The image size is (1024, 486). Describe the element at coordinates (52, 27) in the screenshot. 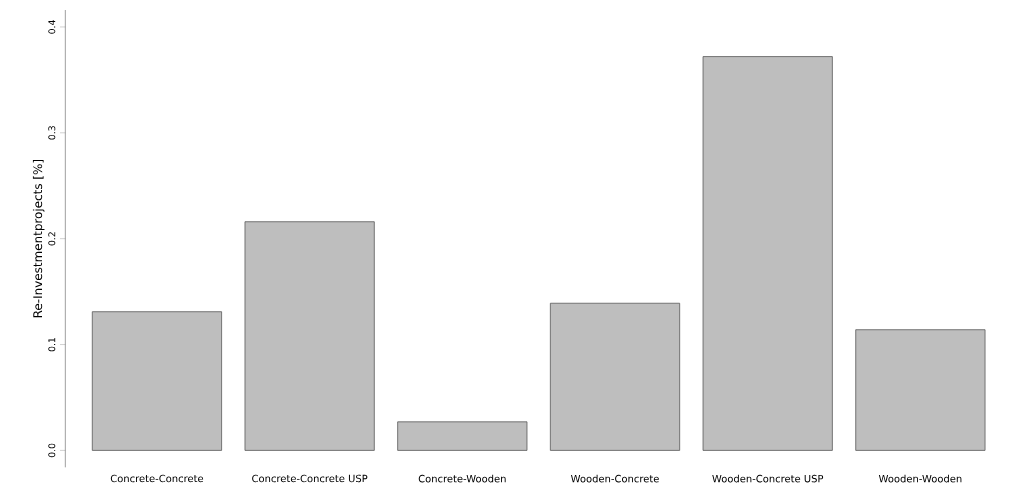

I see `y-tick-label: 0.4` at that location.